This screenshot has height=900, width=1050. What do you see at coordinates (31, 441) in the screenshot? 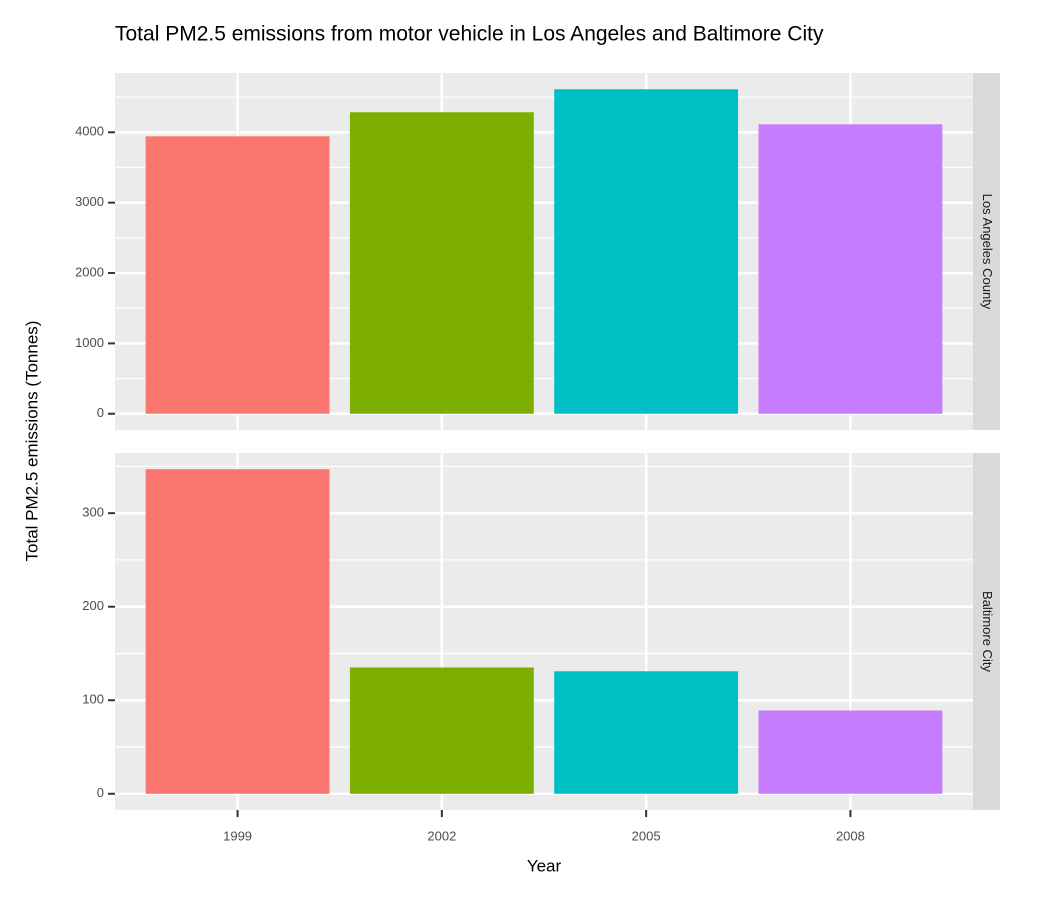
I see `y-axis-label: Total PM2.5 emissions (Tonnes)` at bounding box center [31, 441].